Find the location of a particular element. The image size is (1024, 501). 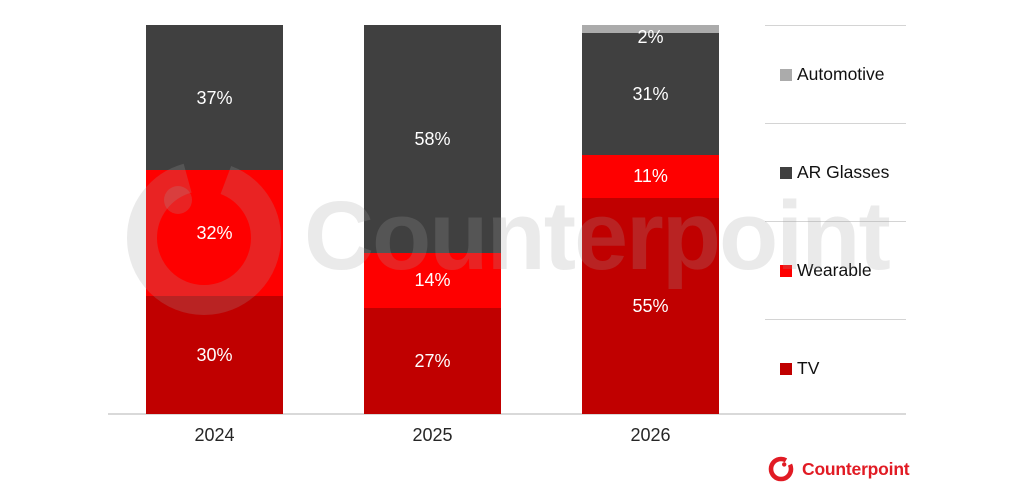

segment-value-label: 37% is located at coordinates (214, 97).